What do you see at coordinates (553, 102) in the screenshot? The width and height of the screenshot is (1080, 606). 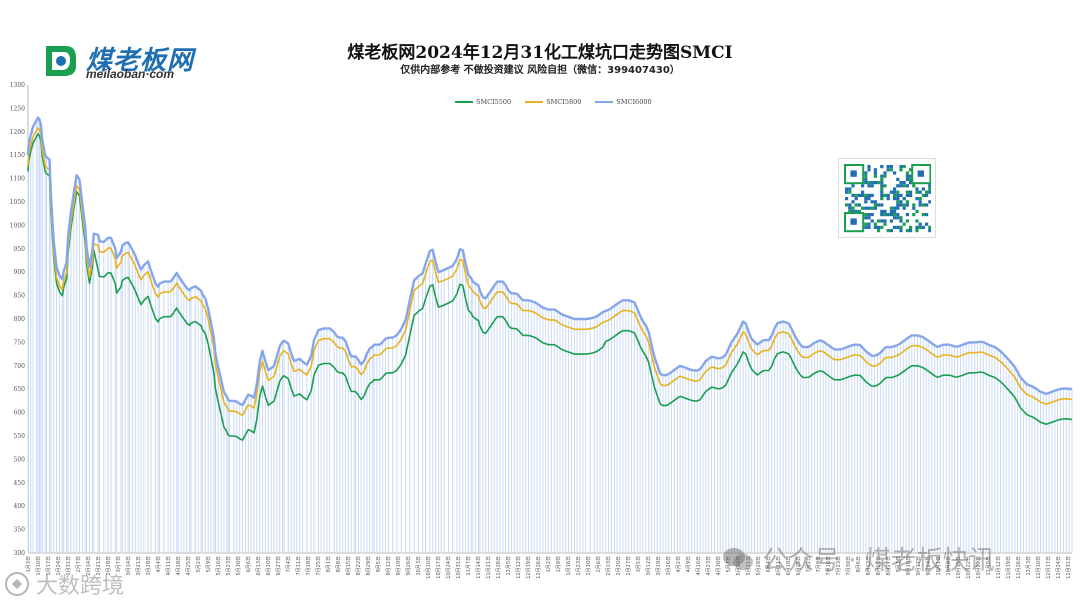 I see `legend: SMCI5500 SMCI5800 SMCI6000` at bounding box center [553, 102].